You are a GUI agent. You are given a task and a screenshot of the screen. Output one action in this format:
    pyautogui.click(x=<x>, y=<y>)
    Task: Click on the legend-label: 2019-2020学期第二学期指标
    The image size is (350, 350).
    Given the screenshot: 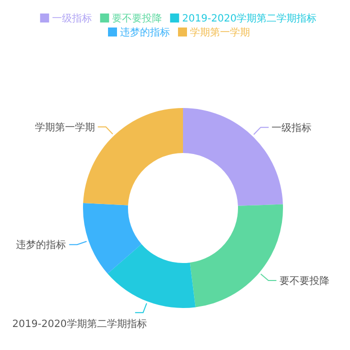 What is the action you would take?
    pyautogui.click(x=249, y=18)
    